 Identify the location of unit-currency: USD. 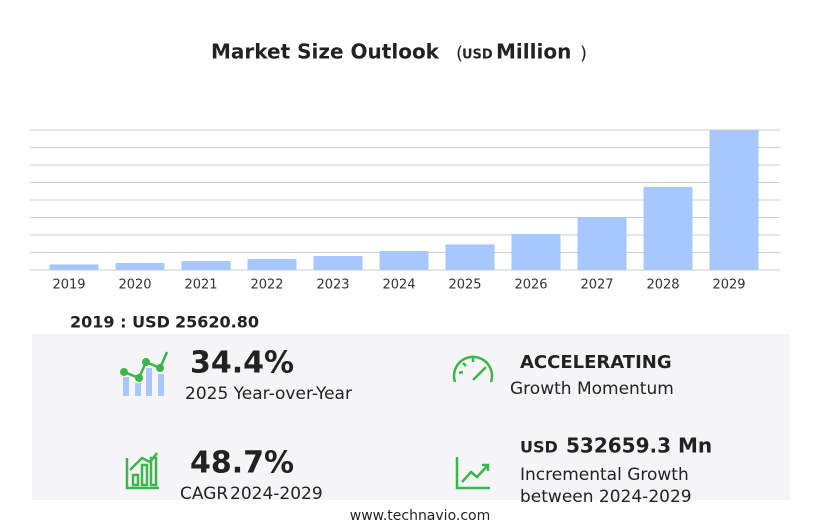
(477, 55).